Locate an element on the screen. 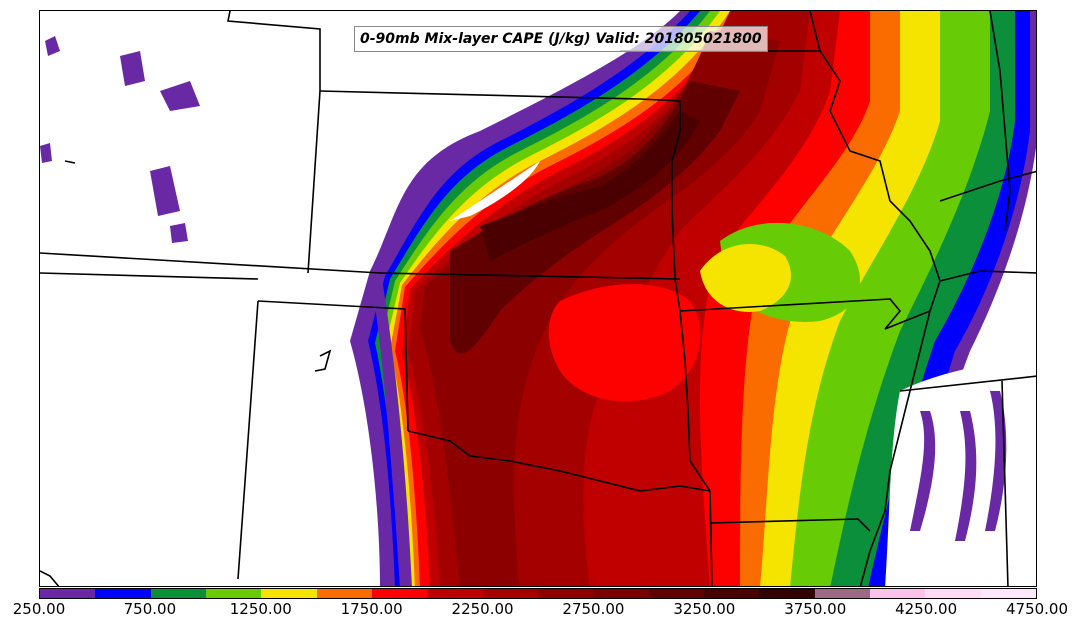 The image size is (1081, 633). colorbar-tick-label: 750.00 is located at coordinates (150, 609).